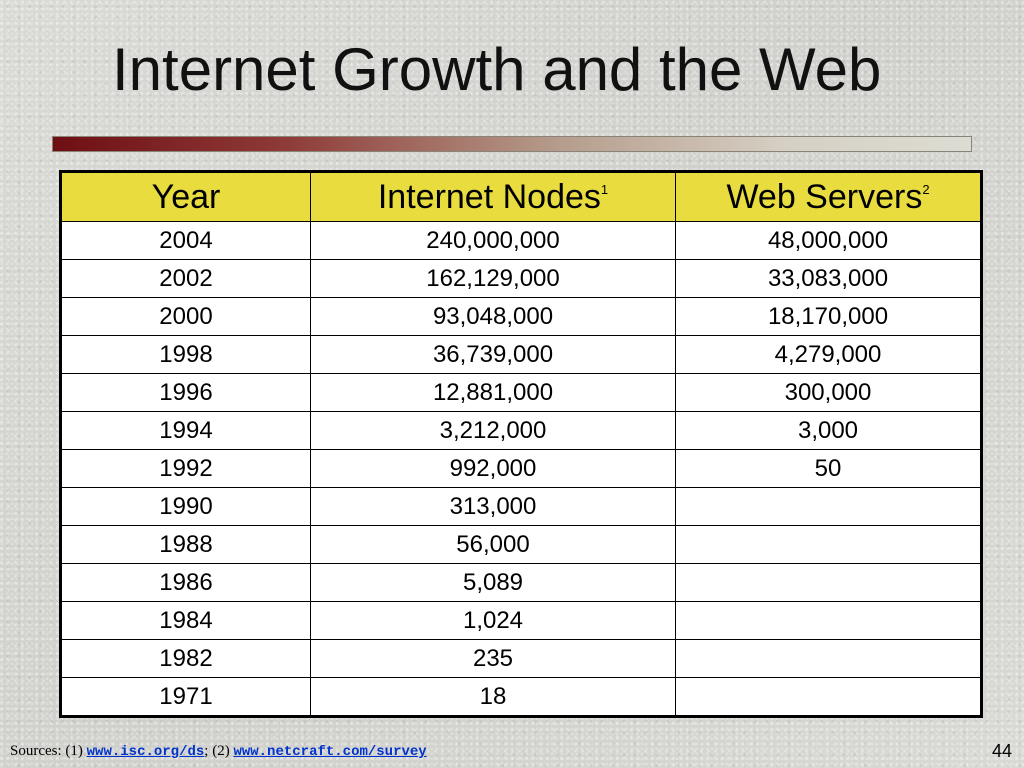 The height and width of the screenshot is (768, 1024). I want to click on internet-nodes-cell: 992,000, so click(493, 468).